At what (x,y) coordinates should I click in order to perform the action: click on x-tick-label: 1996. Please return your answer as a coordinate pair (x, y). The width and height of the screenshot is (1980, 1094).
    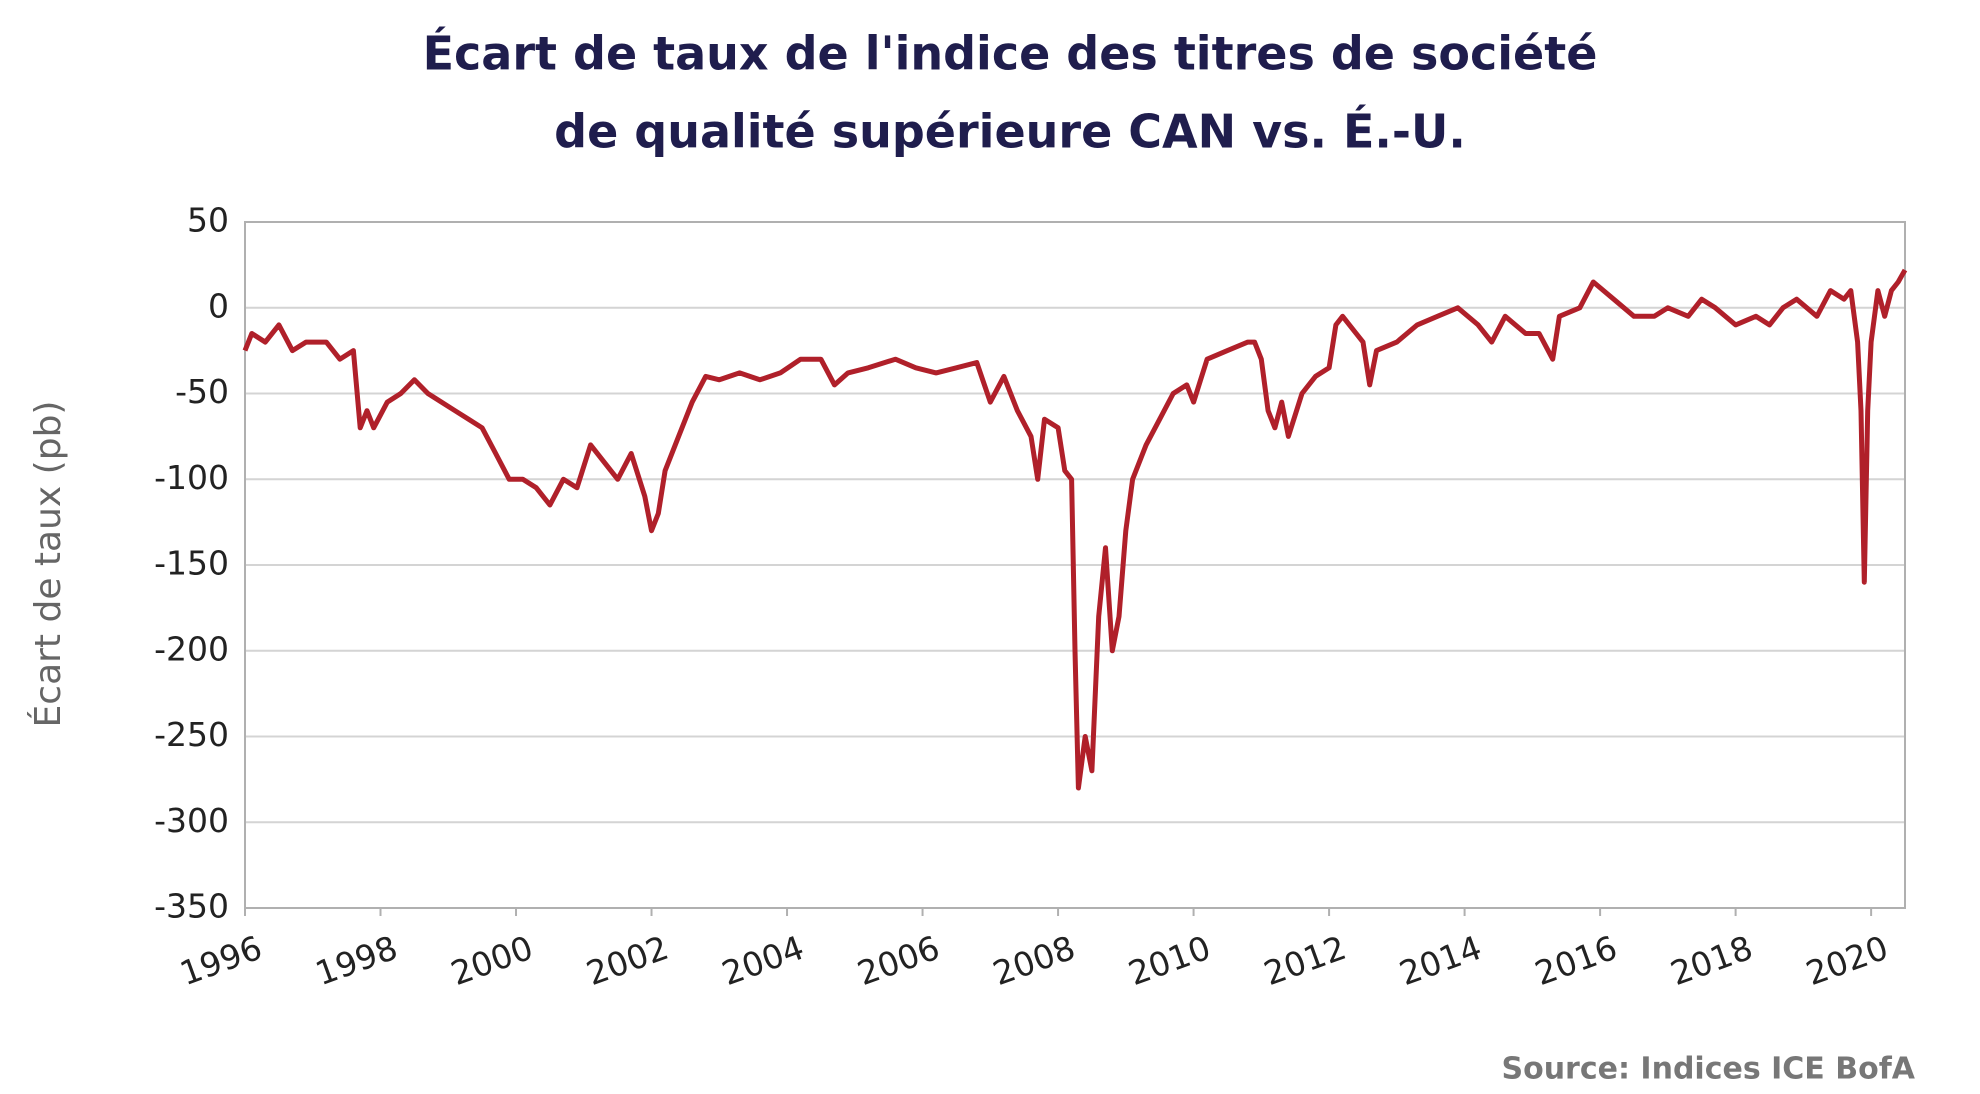
    Looking at the image, I should click on (221, 960).